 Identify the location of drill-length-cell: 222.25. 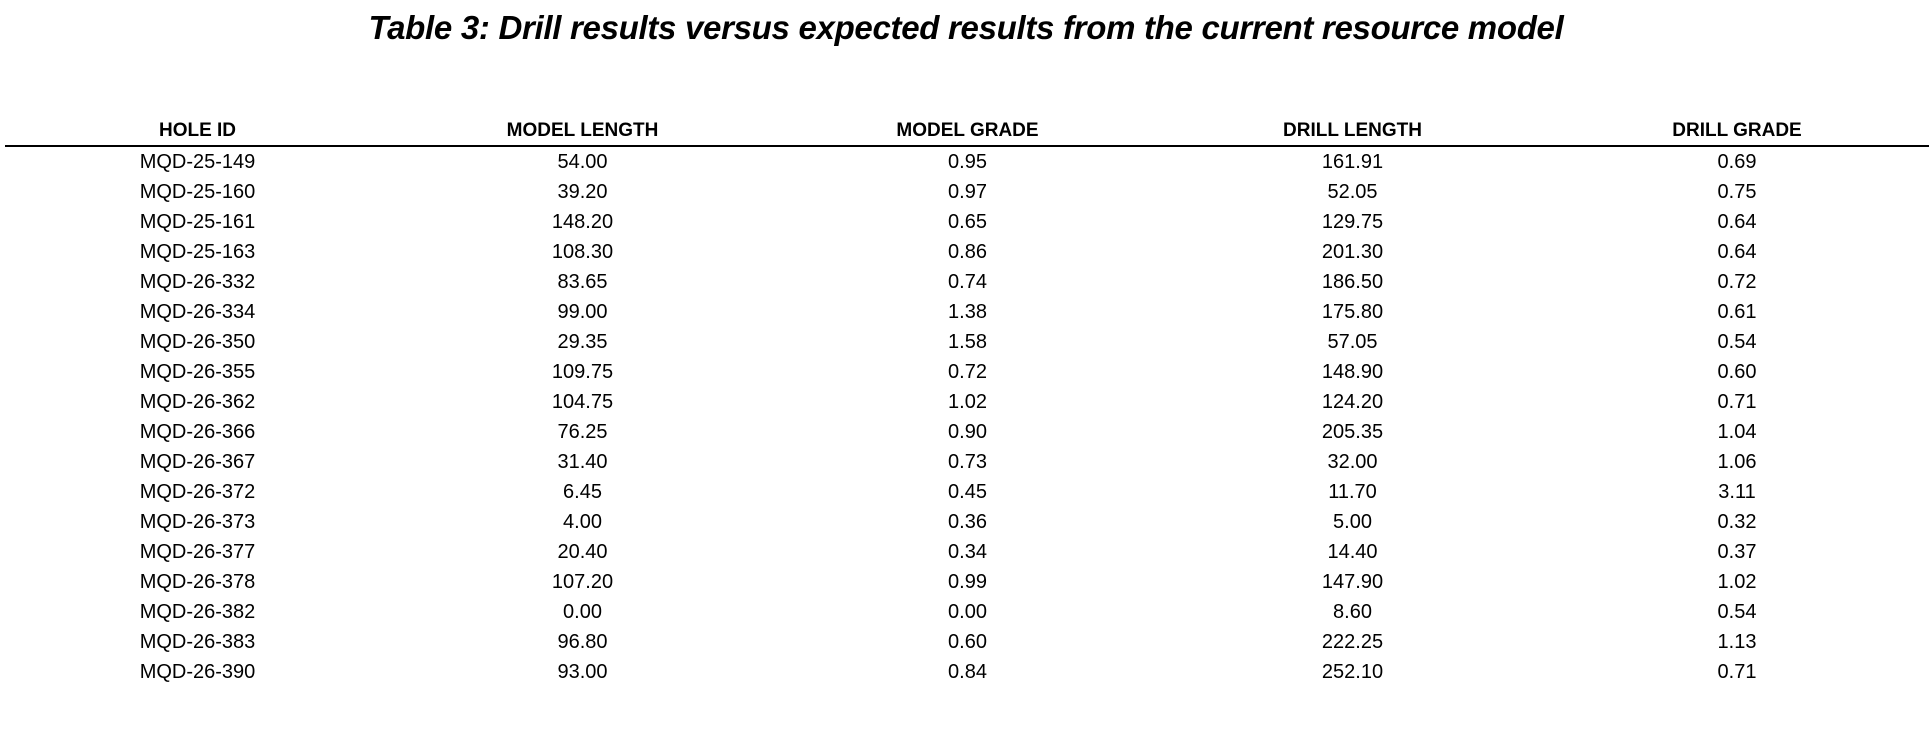
(1352, 642).